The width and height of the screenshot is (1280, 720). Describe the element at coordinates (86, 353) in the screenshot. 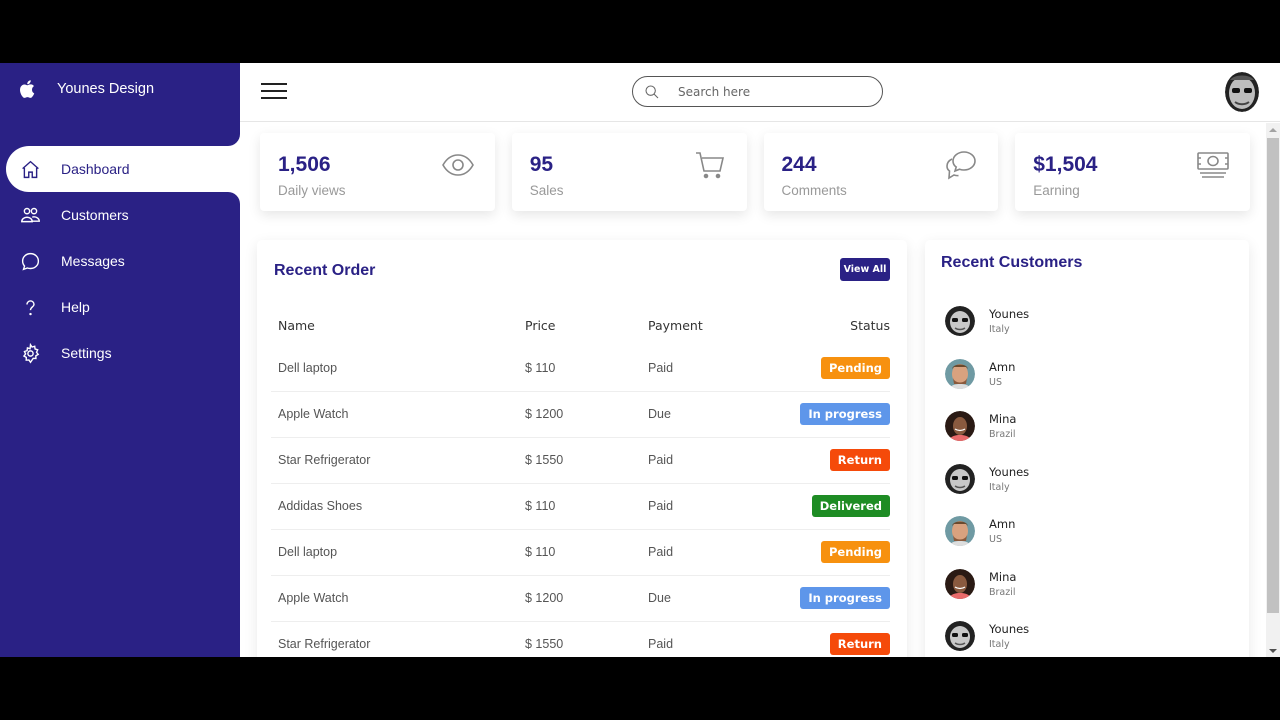

I see `sidebar-item-label: Settings` at that location.